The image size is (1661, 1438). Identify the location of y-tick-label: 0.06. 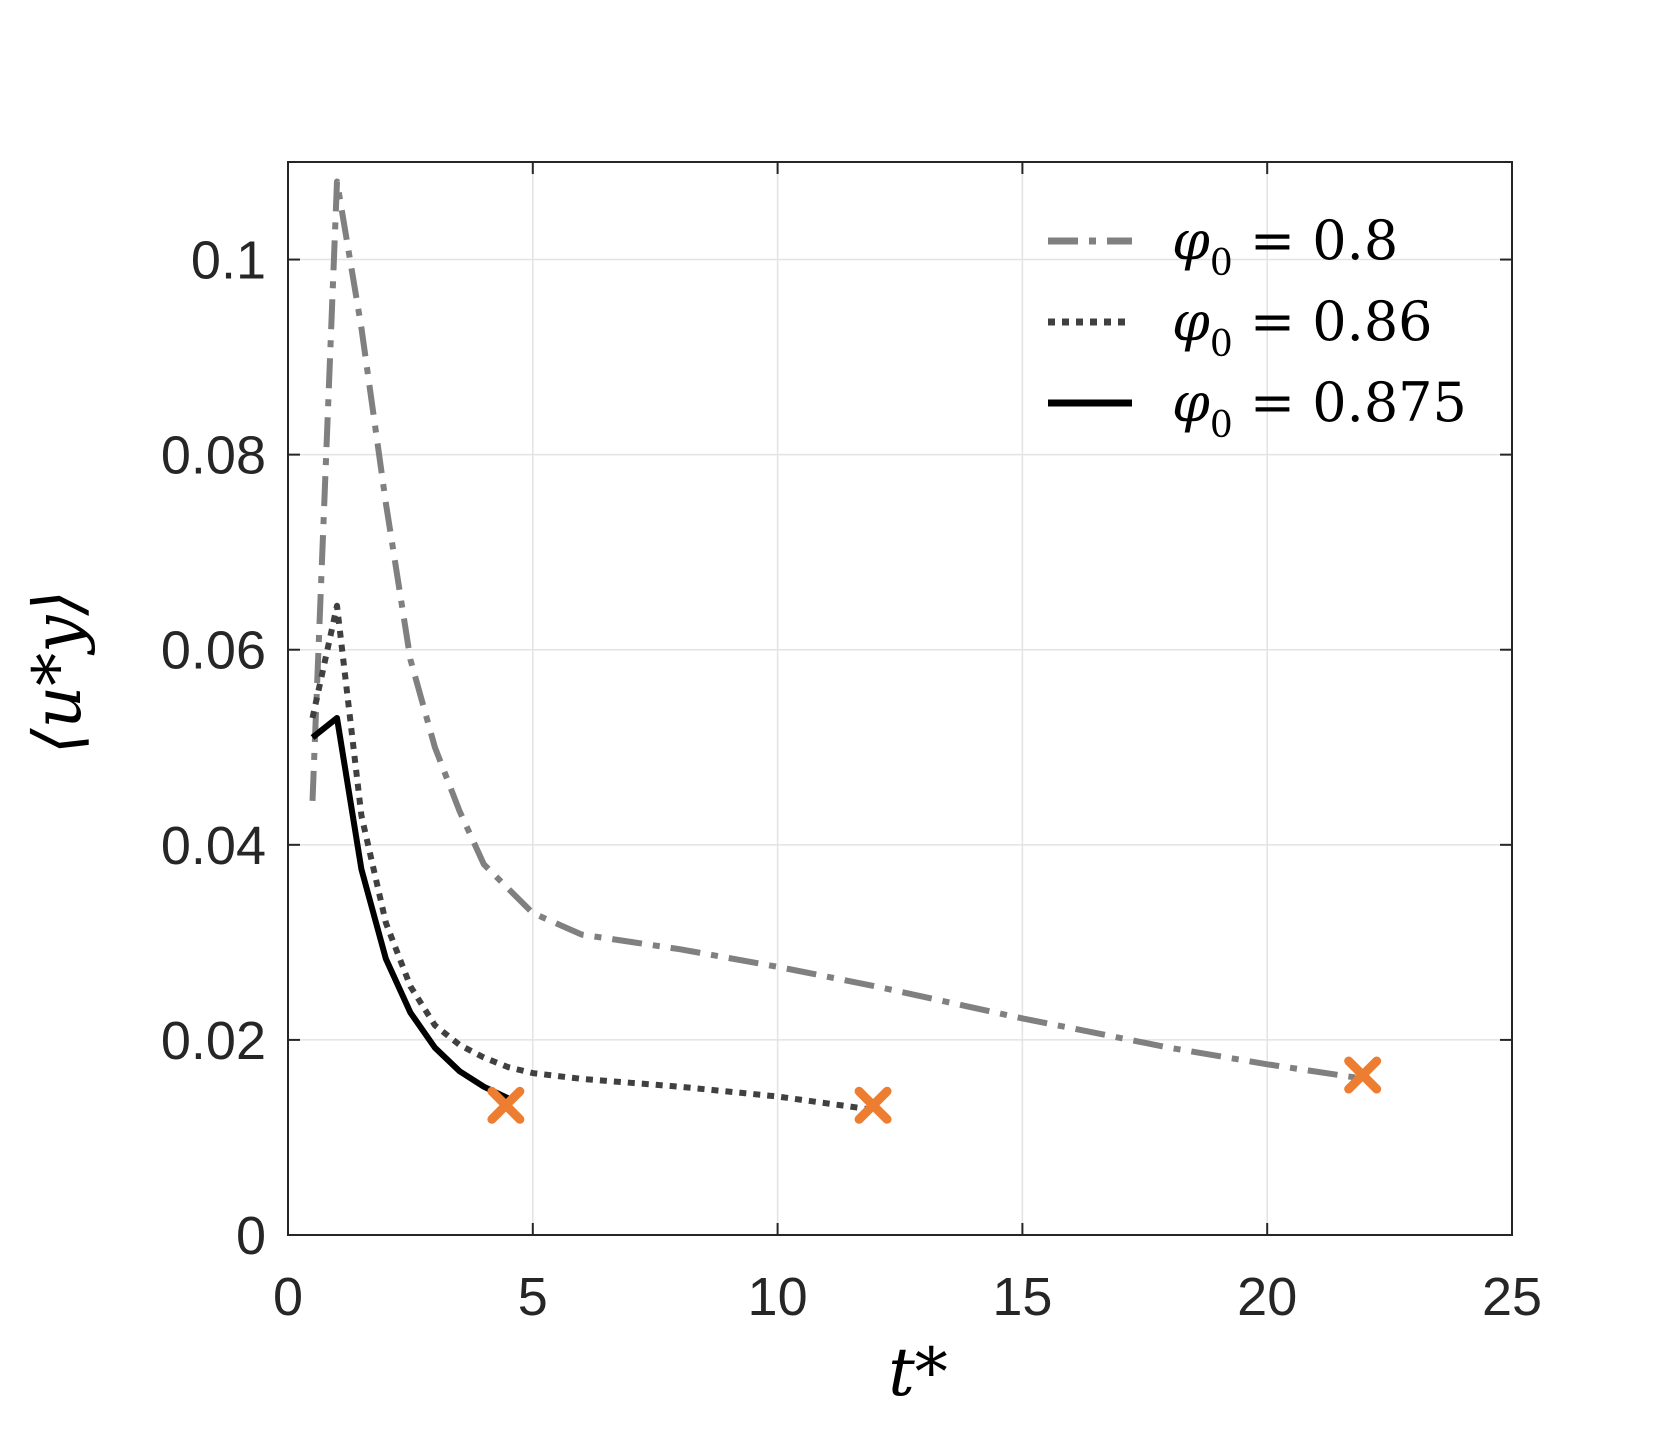
(213, 651).